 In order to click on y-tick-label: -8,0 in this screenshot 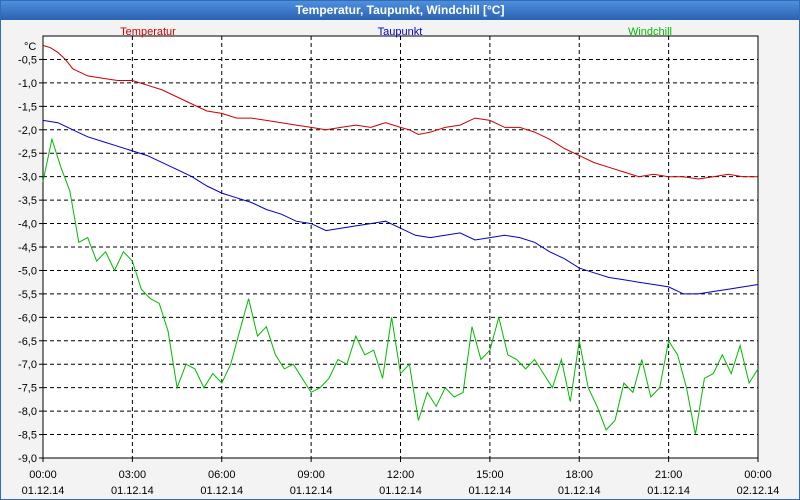, I will do `click(27, 412)`.